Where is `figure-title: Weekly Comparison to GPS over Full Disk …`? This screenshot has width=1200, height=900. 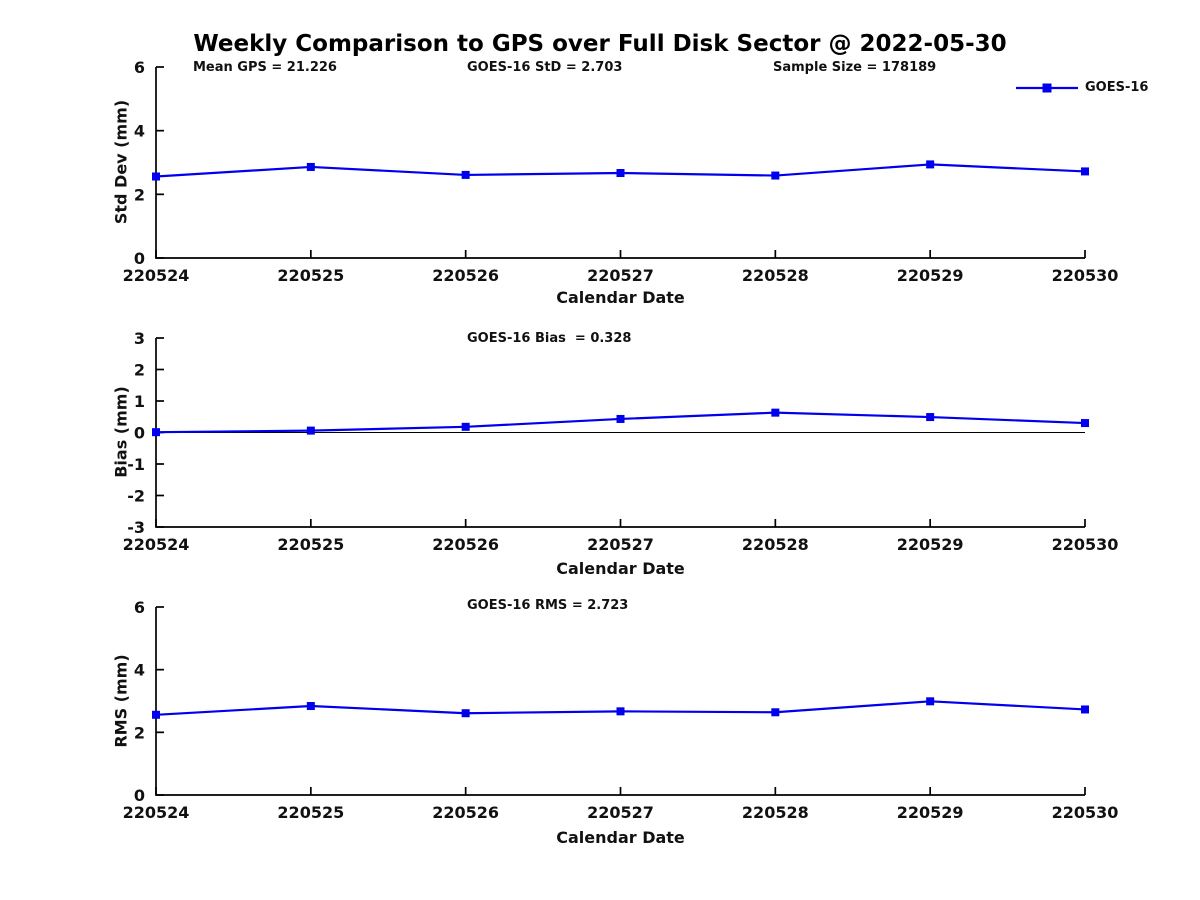
figure-title: Weekly Comparison to GPS over Full Disk … is located at coordinates (600, 44).